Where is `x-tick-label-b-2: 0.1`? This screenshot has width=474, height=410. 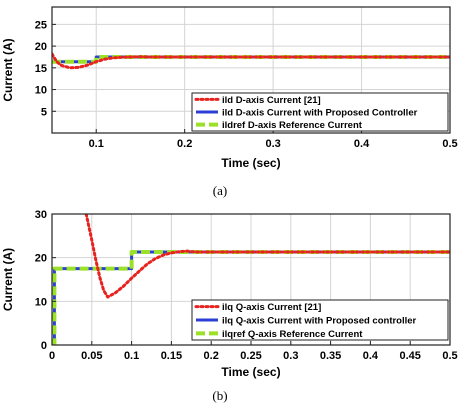 x-tick-label-b-2: 0.1 is located at coordinates (131, 356).